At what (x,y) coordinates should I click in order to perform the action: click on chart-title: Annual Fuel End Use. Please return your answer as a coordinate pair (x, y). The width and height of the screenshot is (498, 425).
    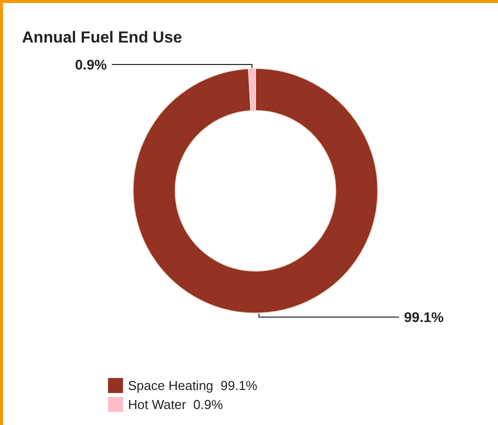
    Looking at the image, I should click on (102, 38).